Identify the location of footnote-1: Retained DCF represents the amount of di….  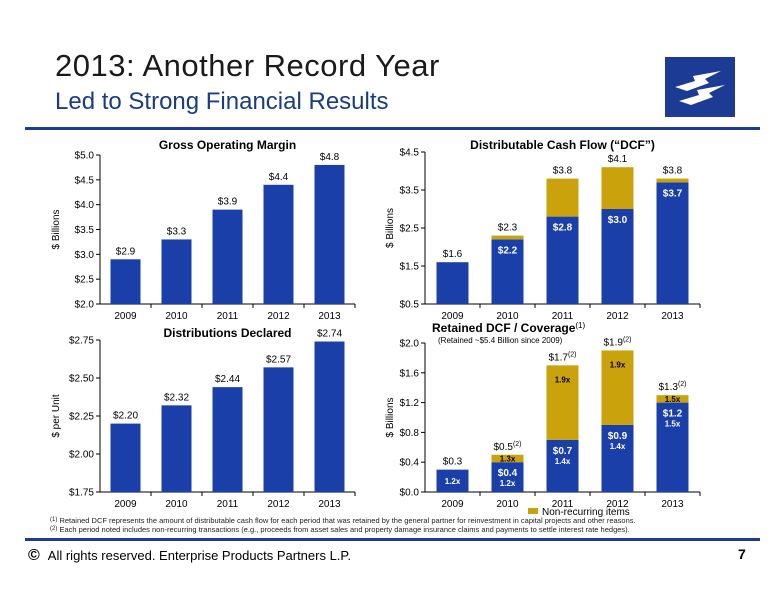
(347, 520).